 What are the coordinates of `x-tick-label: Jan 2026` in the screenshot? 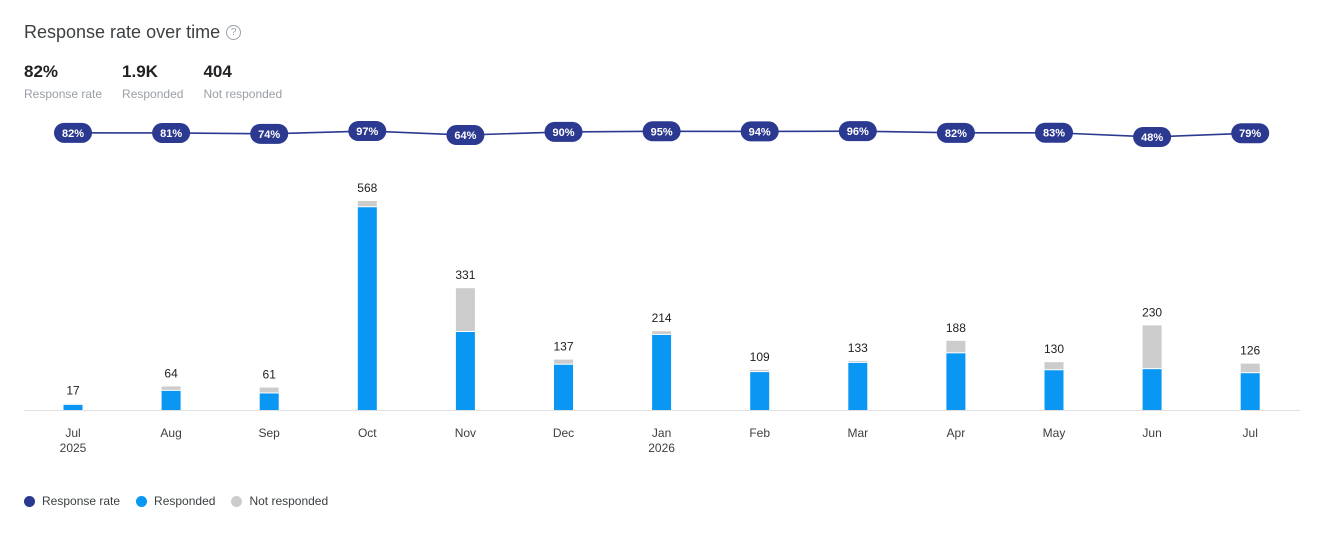 It's located at (661, 440).